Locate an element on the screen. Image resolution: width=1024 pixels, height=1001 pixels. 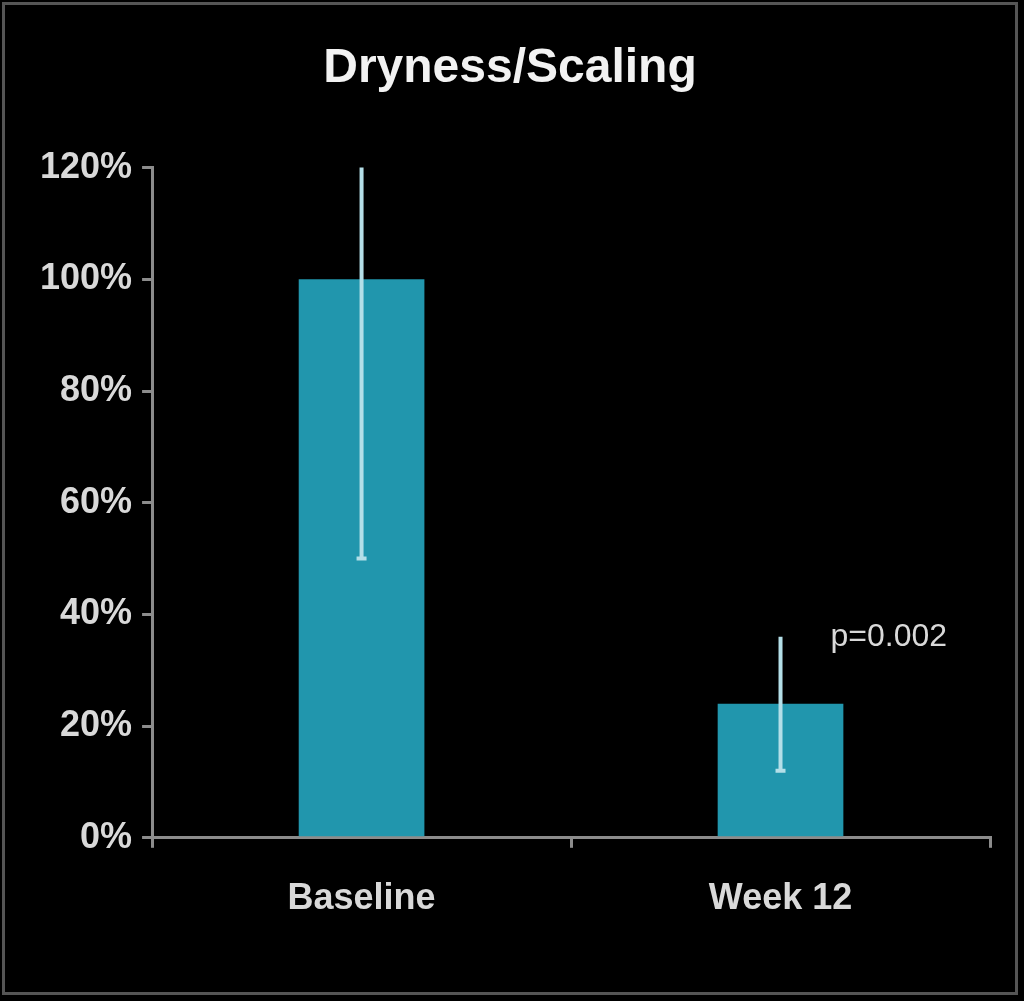
x-tick-label: Baseline is located at coordinates (361, 897).